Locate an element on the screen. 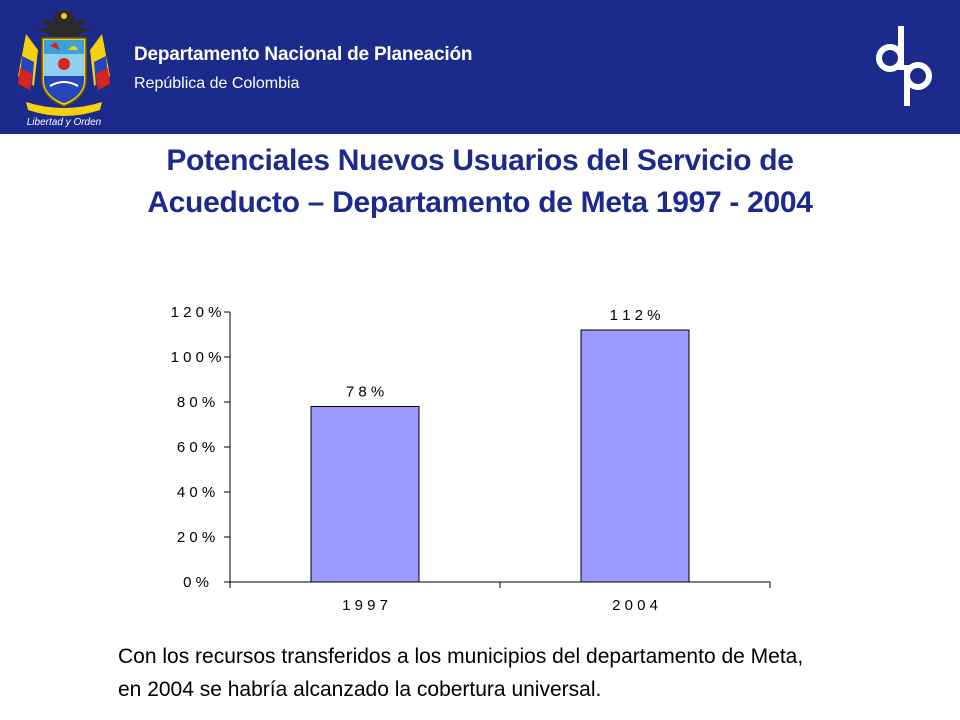 The width and height of the screenshot is (960, 720). y-tick-label: 4 0 % is located at coordinates (196, 492).